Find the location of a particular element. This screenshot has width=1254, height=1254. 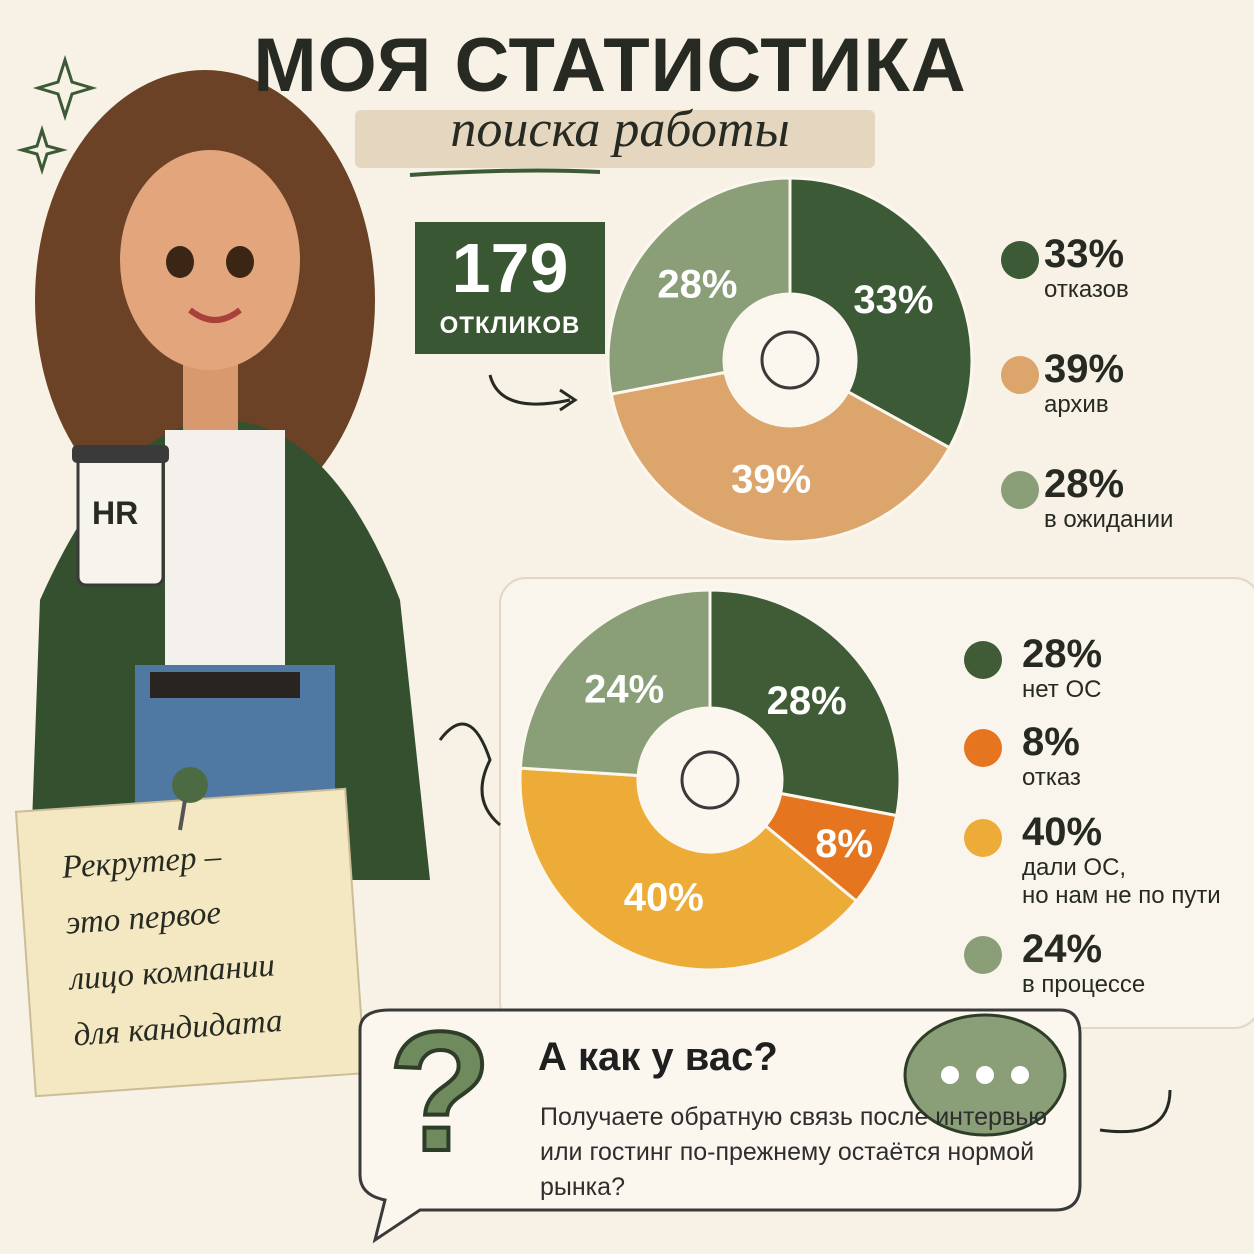

legend-value: 39% is located at coordinates (1084, 369).